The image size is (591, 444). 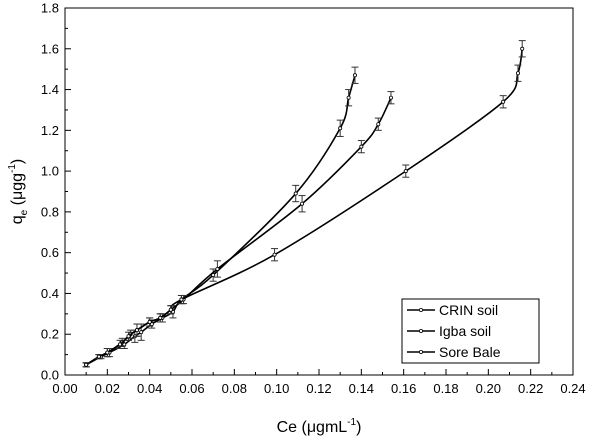 I want to click on y-tick-label: 1.2, so click(x=50, y=130).